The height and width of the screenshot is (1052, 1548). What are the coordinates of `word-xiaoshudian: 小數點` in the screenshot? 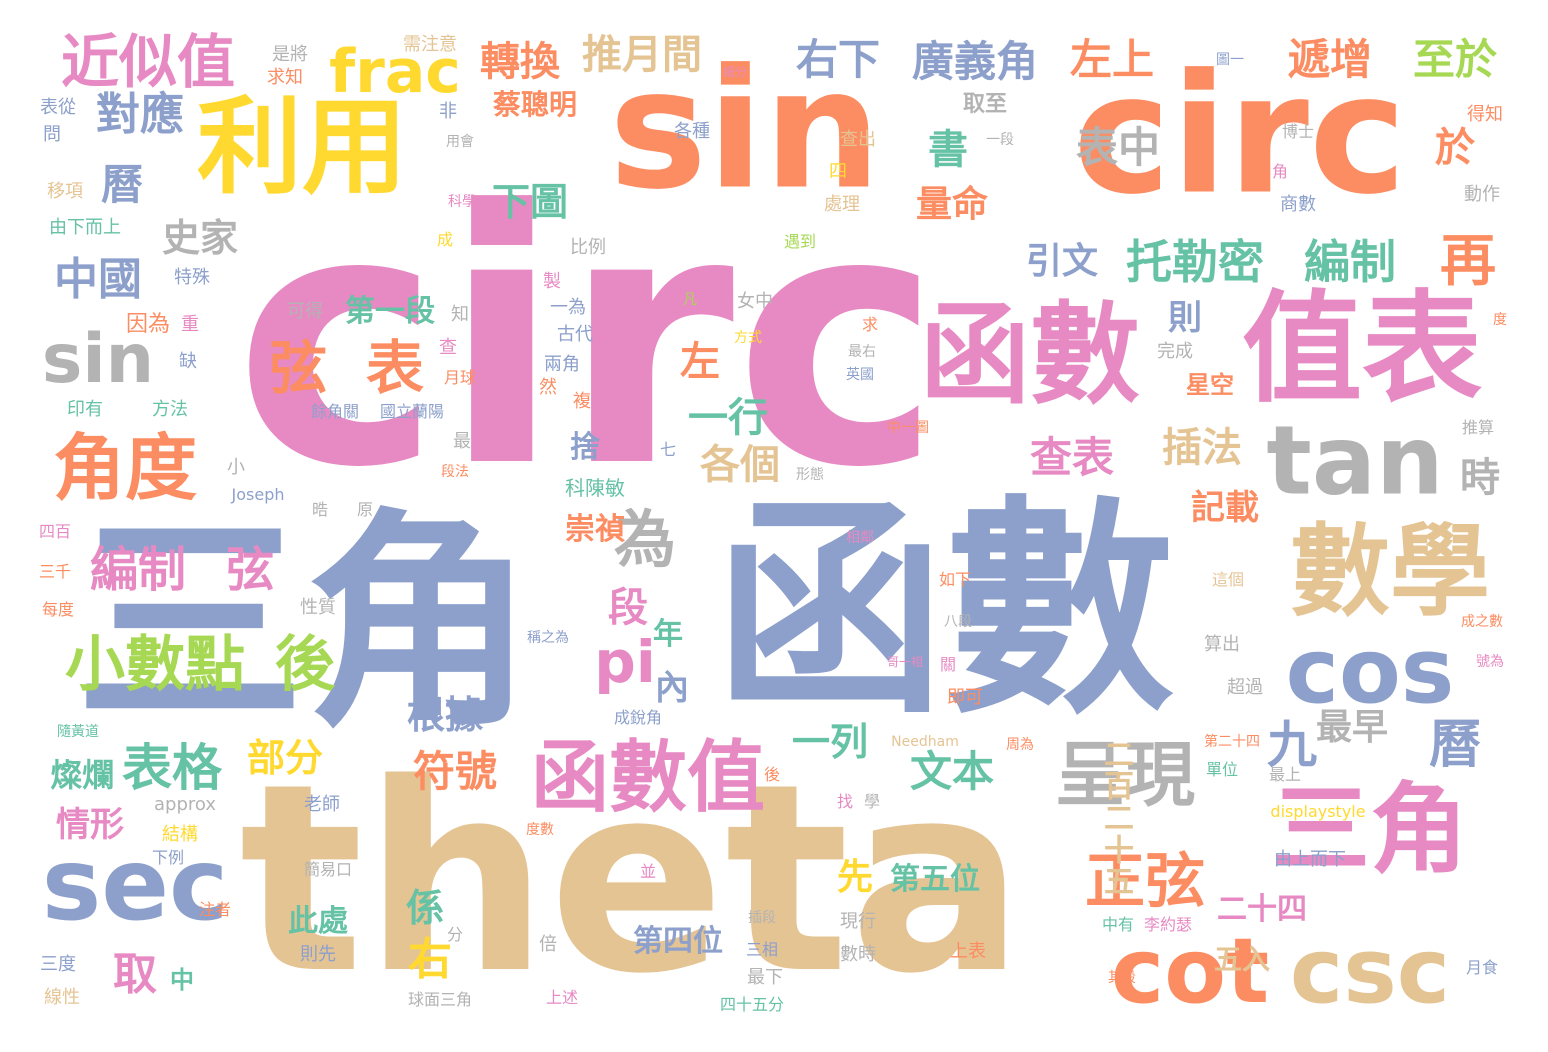 It's located at (155, 665).